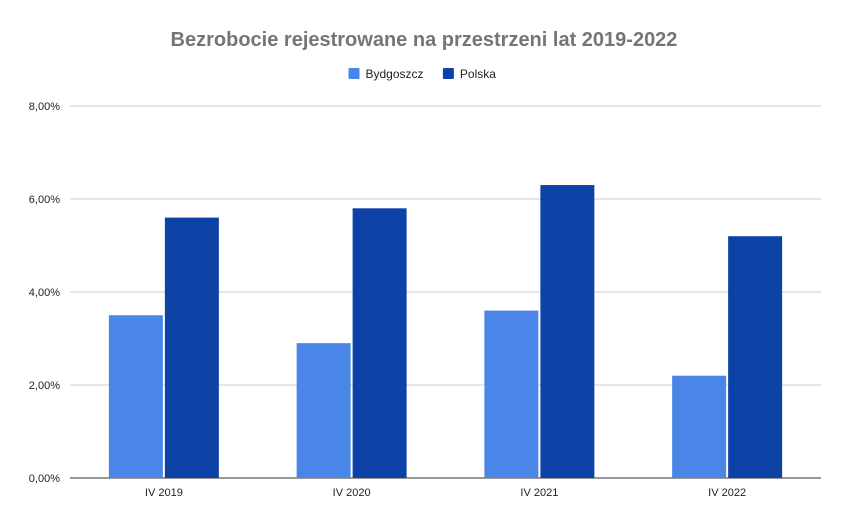 Image resolution: width=848 pixels, height=525 pixels. Describe the element at coordinates (44, 200) in the screenshot. I see `y-tick-label: 6,00%` at that location.